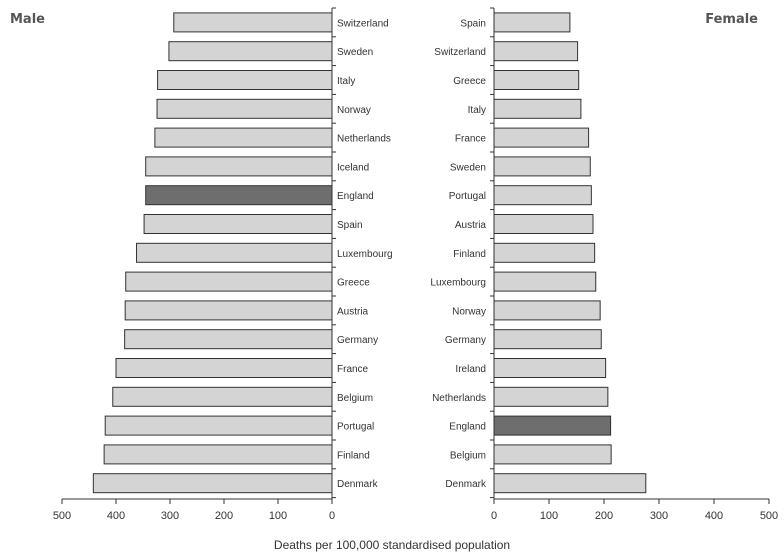 The image size is (784, 557). What do you see at coordinates (470, 369) in the screenshot?
I see `female-category-label: Ireland` at bounding box center [470, 369].